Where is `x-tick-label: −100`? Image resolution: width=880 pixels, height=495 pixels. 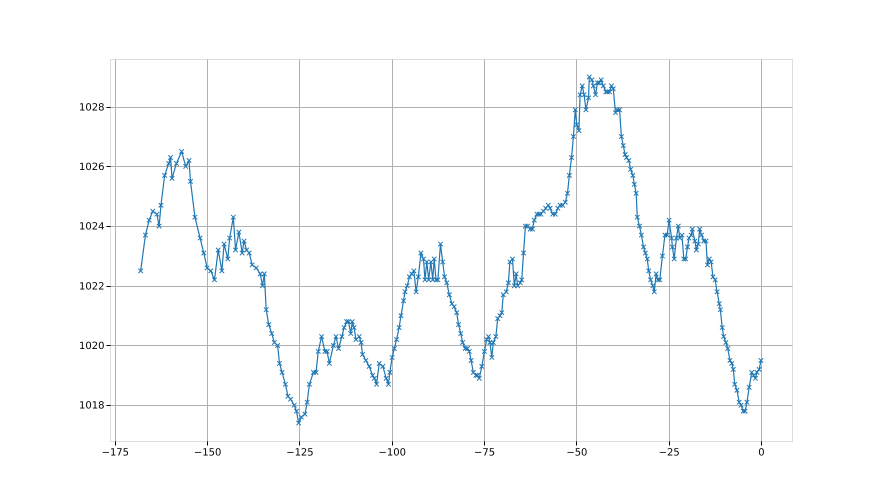
x-tick-label: −100 is located at coordinates (392, 453).